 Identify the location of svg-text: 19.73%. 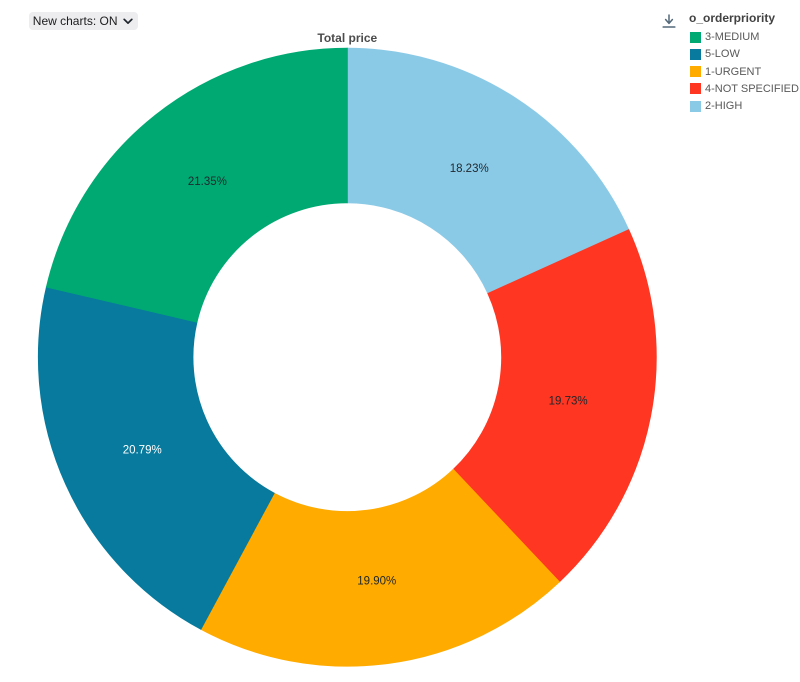
(568, 402).